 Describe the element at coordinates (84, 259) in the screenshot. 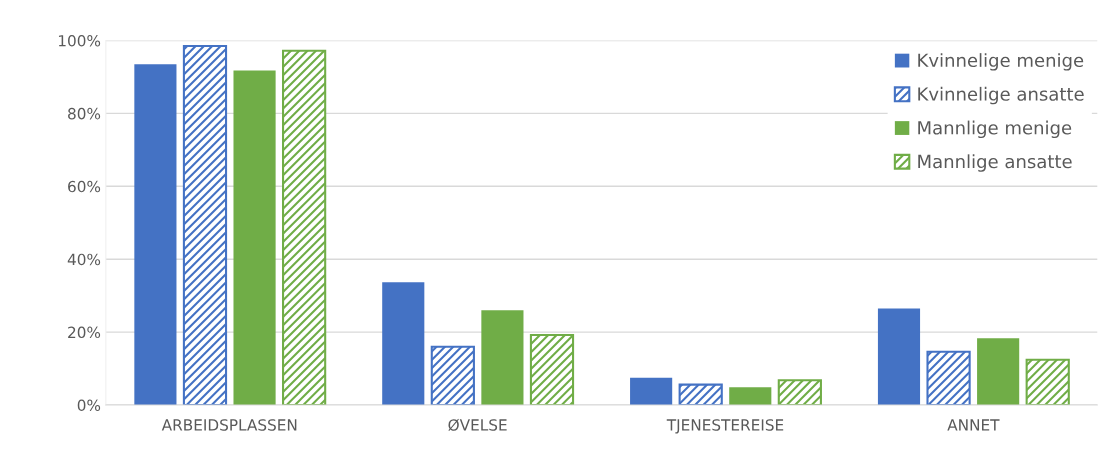

I see `y-tick-label: 40%` at that location.